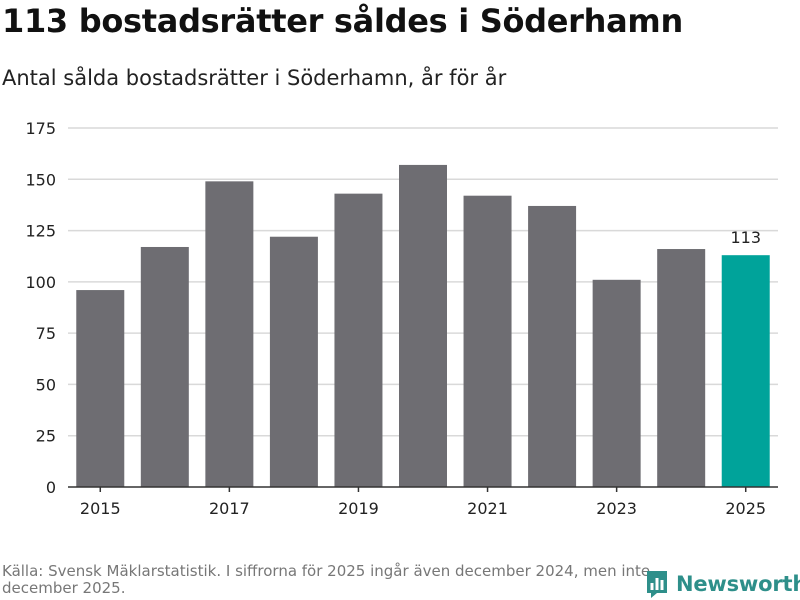 Image resolution: width=800 pixels, height=600 pixels. What do you see at coordinates (229, 334) in the screenshot?
I see `bar-2017` at bounding box center [229, 334].